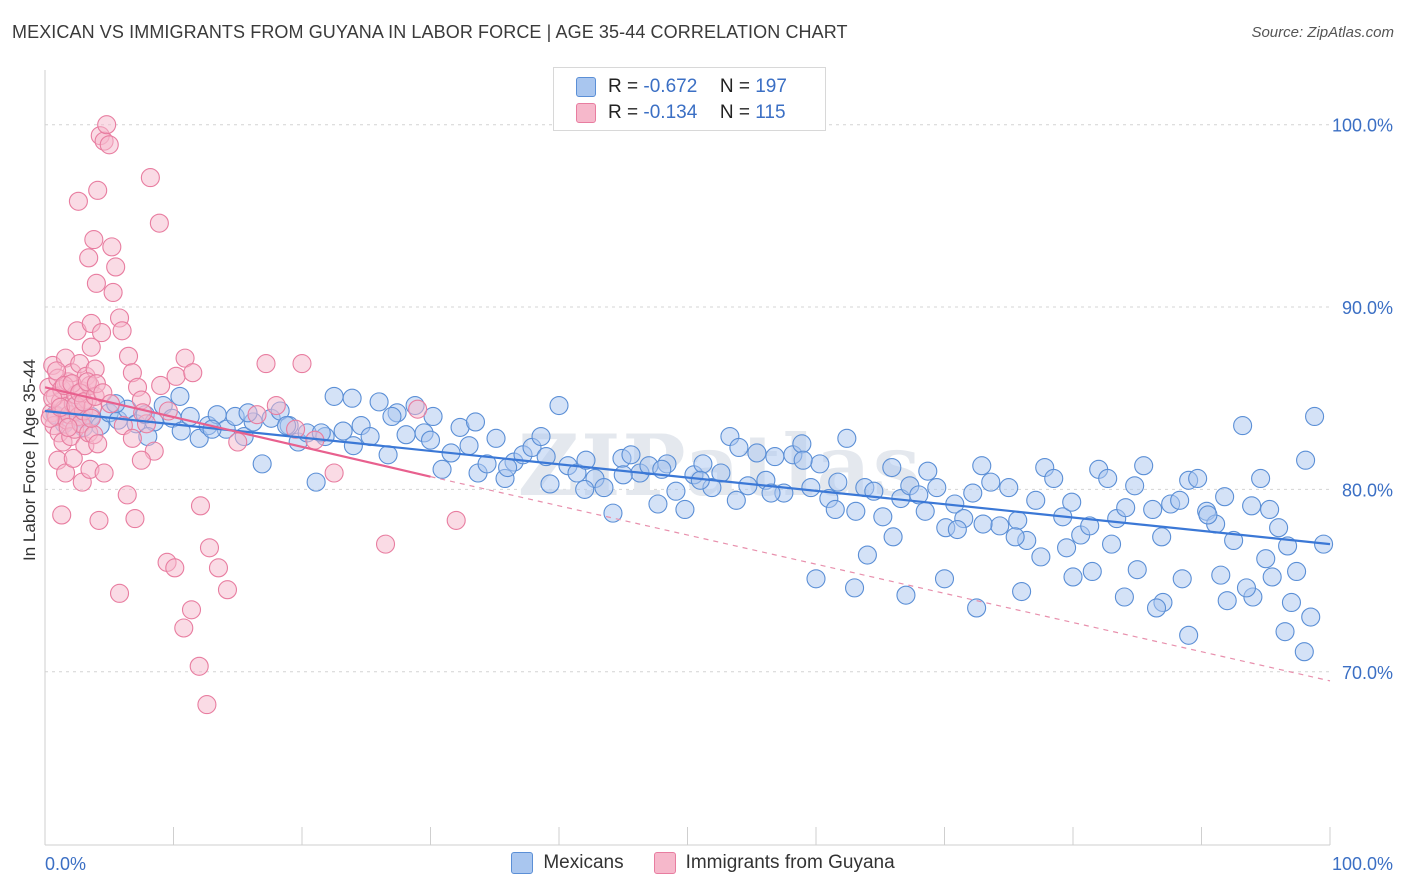 This screenshot has width=1406, height=892. I want to click on legend-r-value: -0.672, so click(670, 86).